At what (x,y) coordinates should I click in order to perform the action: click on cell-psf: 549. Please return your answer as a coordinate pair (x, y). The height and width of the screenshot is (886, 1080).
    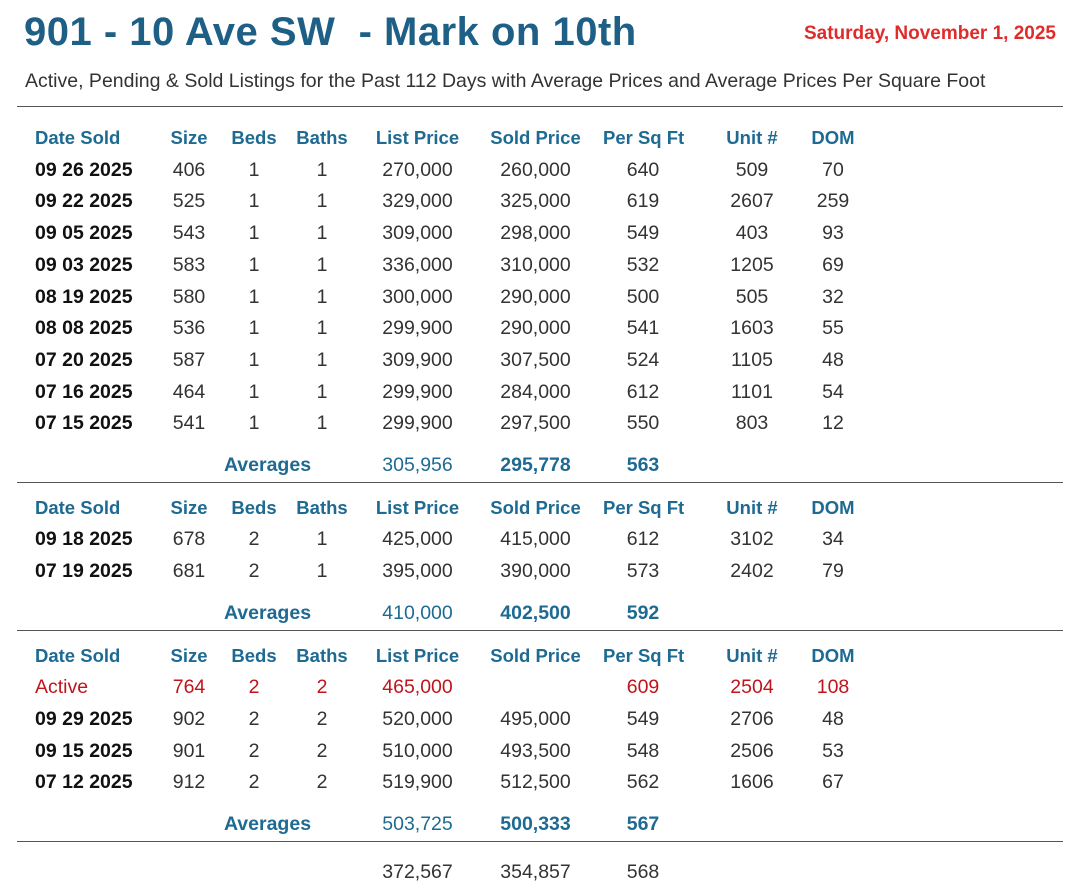
    Looking at the image, I should click on (643, 233).